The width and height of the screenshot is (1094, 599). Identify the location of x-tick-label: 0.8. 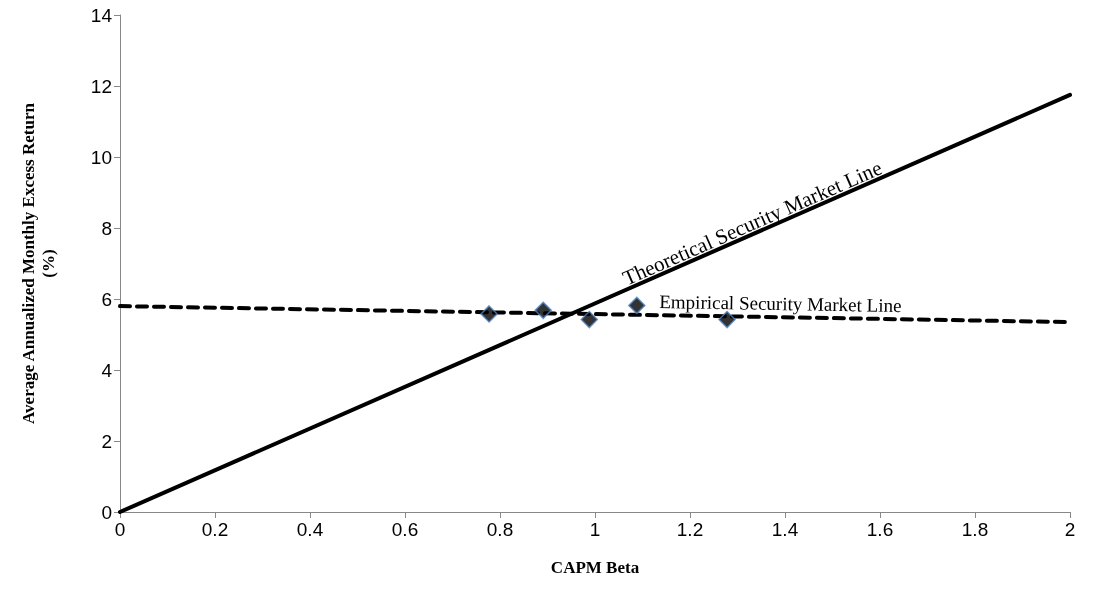
(500, 529).